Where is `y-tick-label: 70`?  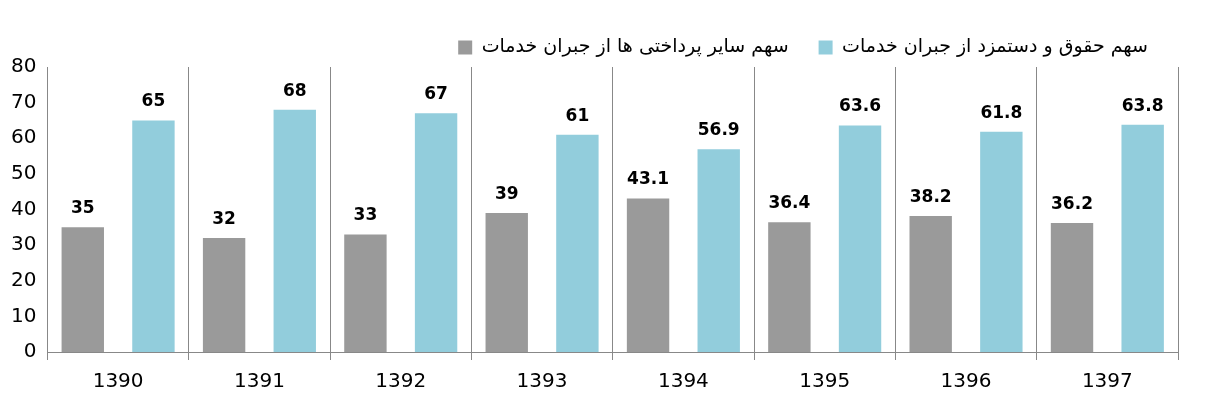 y-tick-label: 70 is located at coordinates (24, 100).